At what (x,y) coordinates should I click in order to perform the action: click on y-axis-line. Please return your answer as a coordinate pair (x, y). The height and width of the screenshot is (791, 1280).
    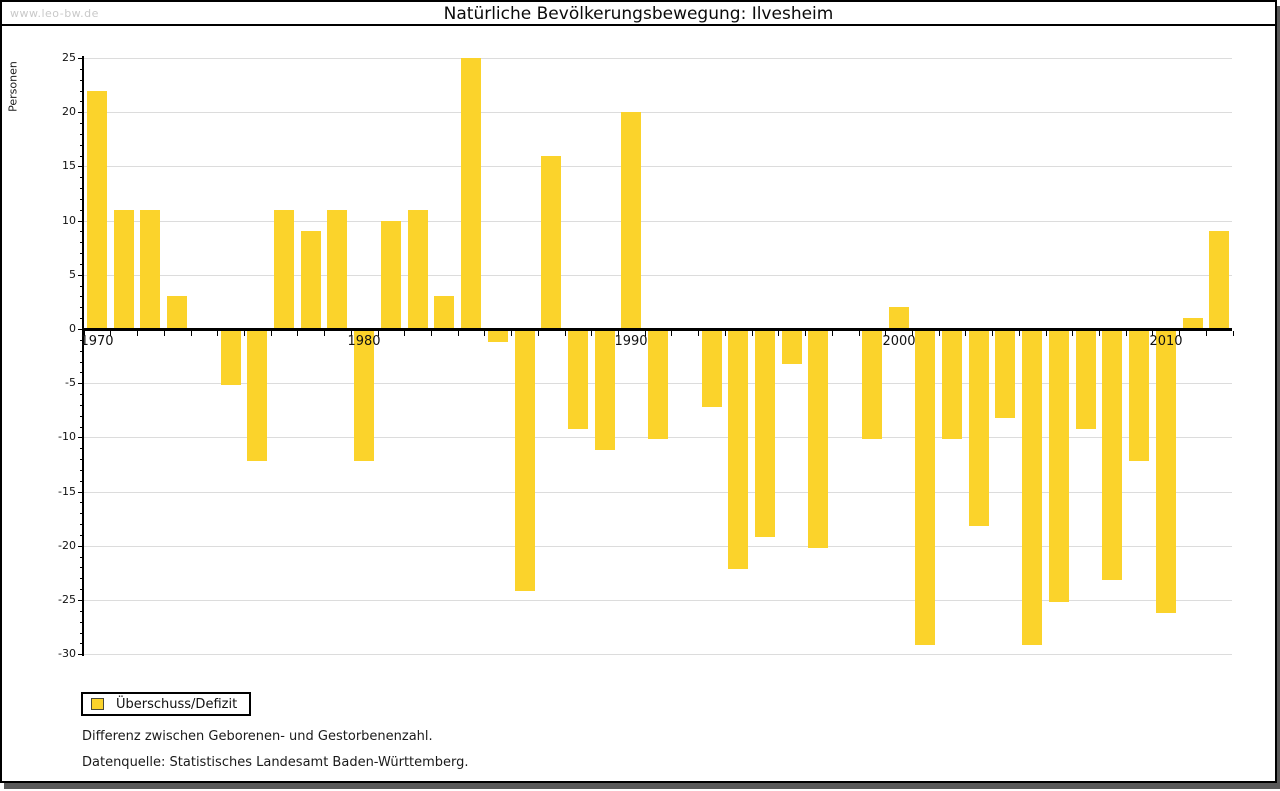
    Looking at the image, I should click on (83, 356).